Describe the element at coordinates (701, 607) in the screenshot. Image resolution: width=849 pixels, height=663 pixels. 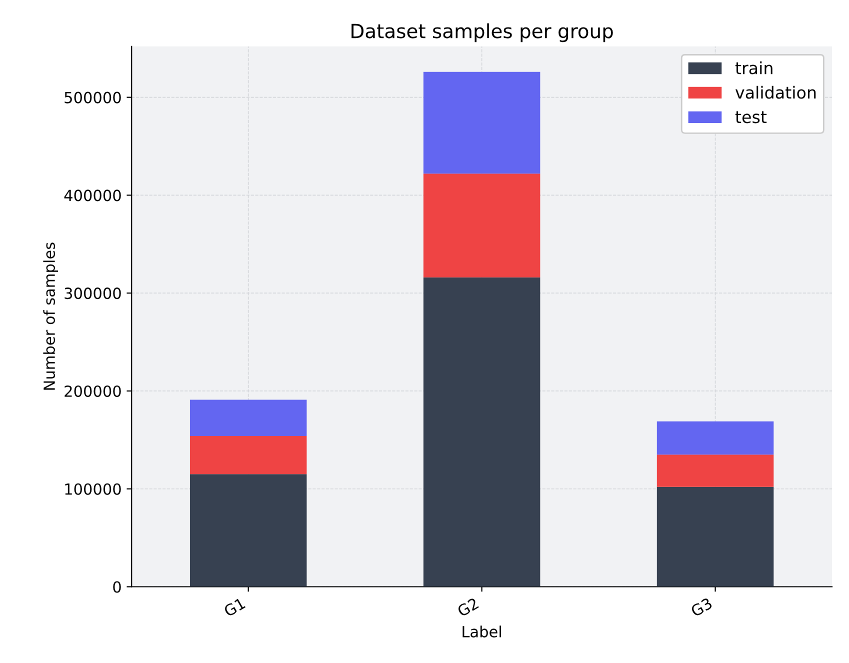
I see `x-tick-label: G3` at that location.